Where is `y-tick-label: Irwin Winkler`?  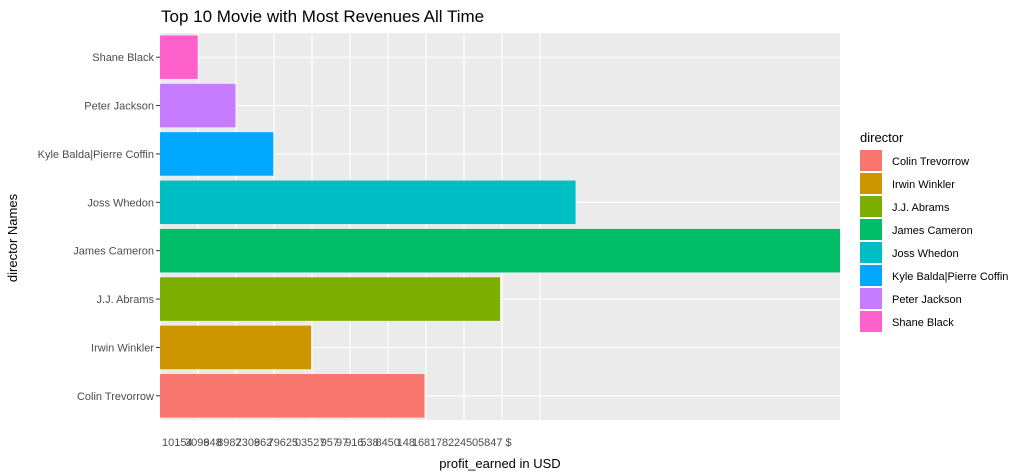
y-tick-label: Irwin Winkler is located at coordinates (122, 348).